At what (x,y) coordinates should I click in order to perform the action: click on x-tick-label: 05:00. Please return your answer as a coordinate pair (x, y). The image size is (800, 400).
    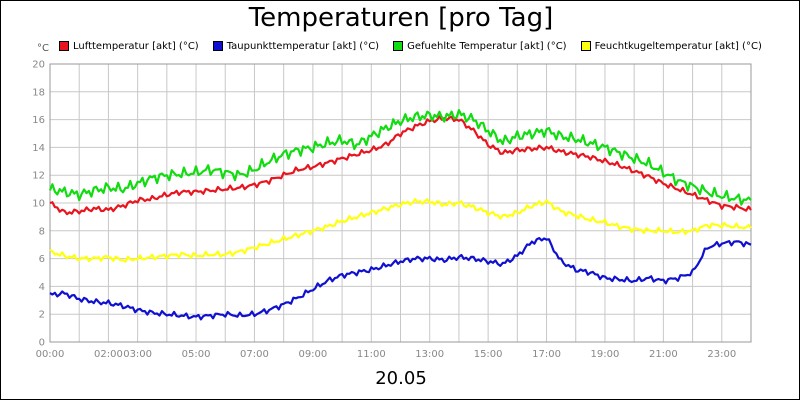
    Looking at the image, I should click on (196, 354).